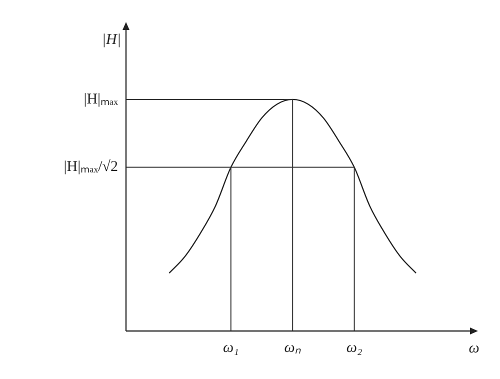  Describe the element at coordinates (230, 348) in the screenshot. I see `x-tick-label: ω₁` at that location.